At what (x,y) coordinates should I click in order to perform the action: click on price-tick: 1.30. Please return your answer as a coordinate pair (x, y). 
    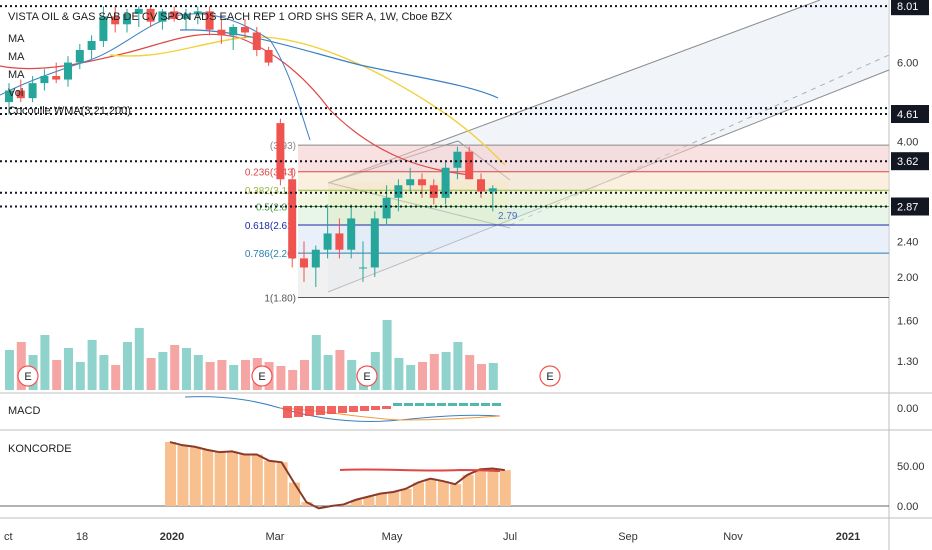
    Looking at the image, I should click on (907, 362).